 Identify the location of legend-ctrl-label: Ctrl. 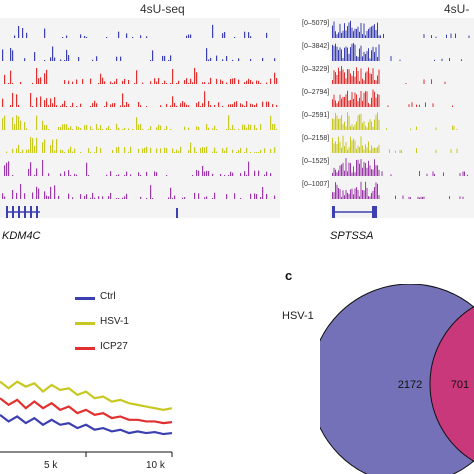
(108, 296).